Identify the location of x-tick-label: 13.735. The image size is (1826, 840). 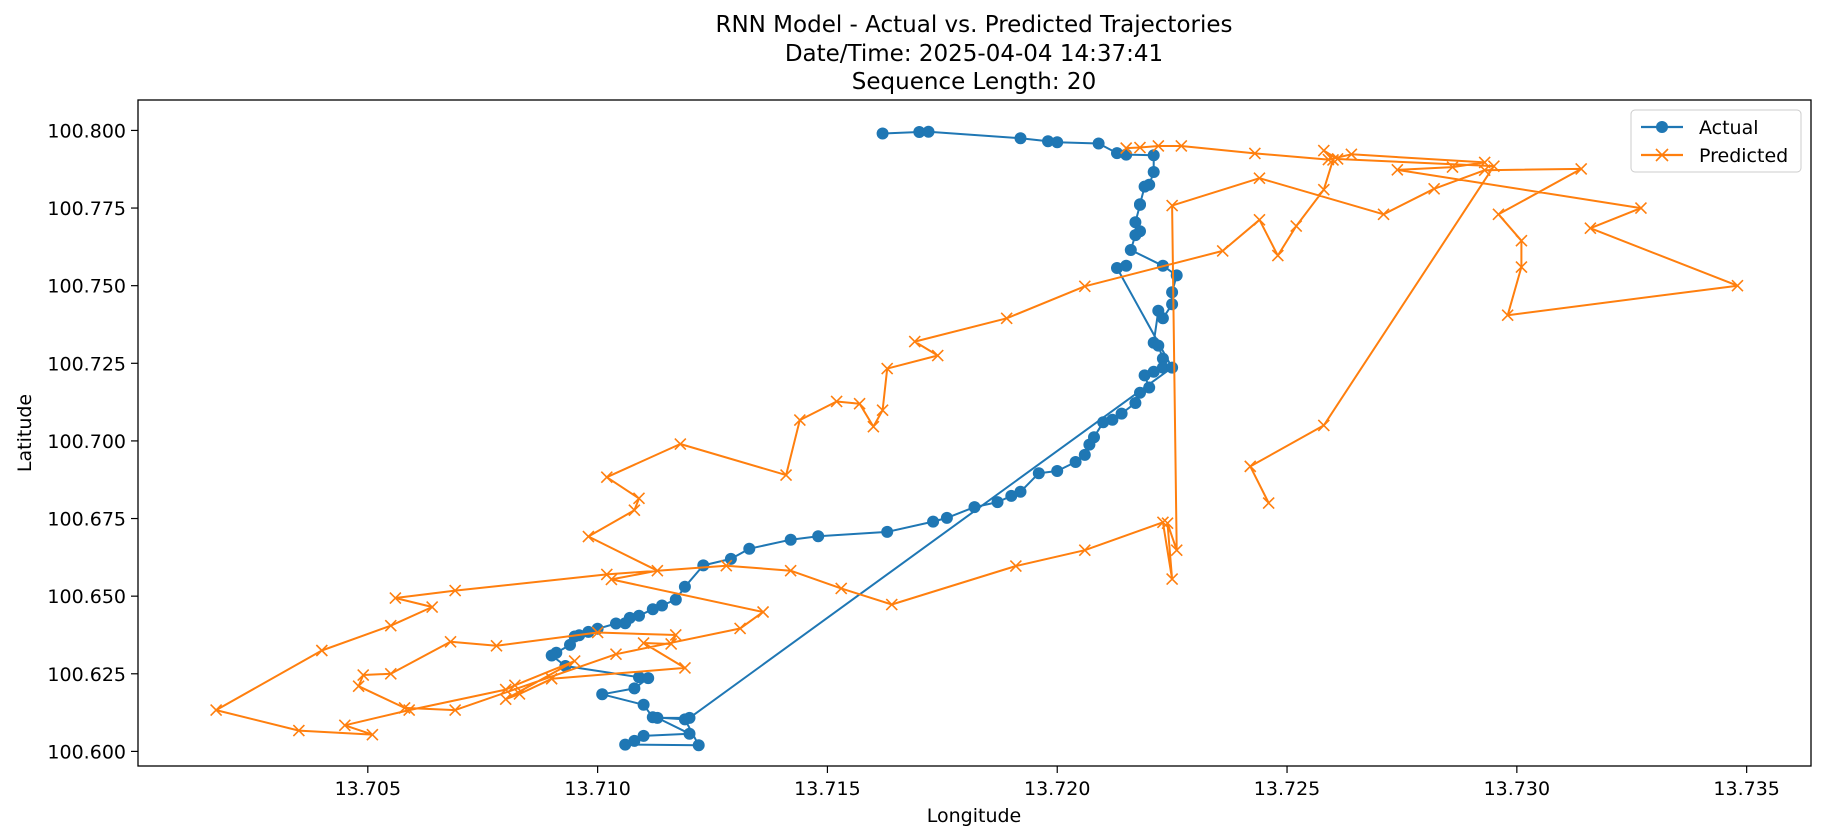
(1746, 789).